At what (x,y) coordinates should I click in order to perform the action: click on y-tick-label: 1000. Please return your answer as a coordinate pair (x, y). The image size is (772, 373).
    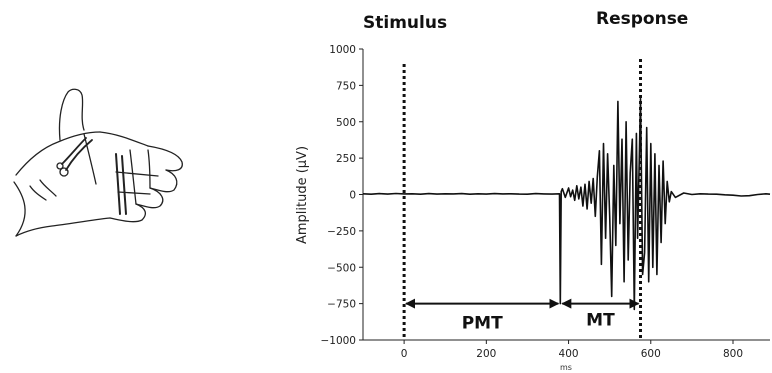
    Looking at the image, I should click on (342, 50).